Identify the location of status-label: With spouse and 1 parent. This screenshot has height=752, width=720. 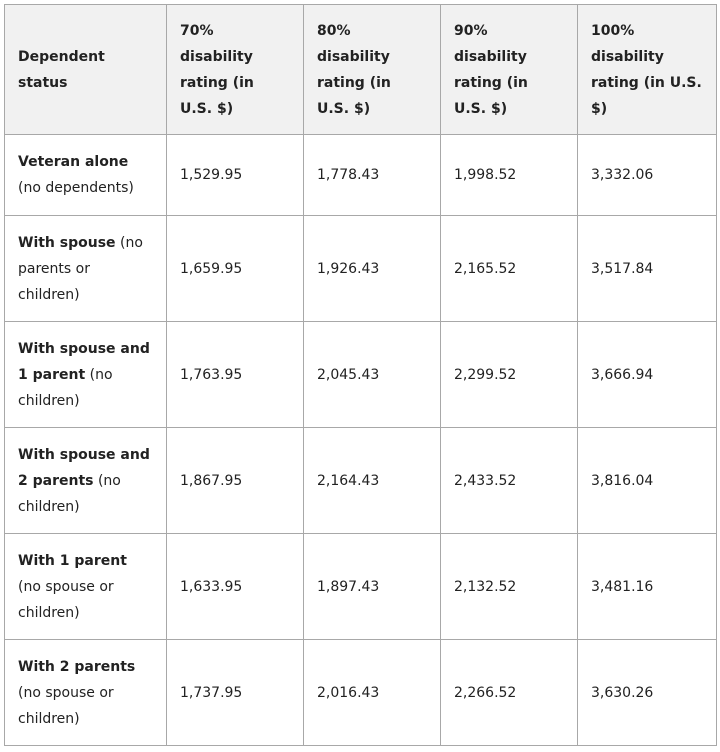
(84, 361).